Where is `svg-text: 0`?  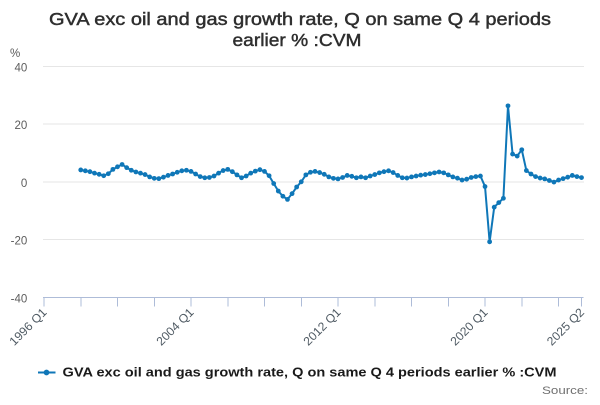
svg-text: 0 is located at coordinates (24, 184).